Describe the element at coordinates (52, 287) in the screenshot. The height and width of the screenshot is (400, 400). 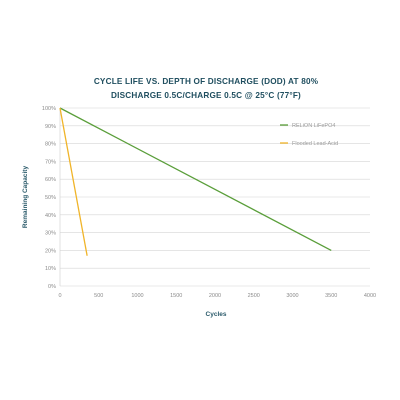
I see `y-tick-label: 0%` at that location.